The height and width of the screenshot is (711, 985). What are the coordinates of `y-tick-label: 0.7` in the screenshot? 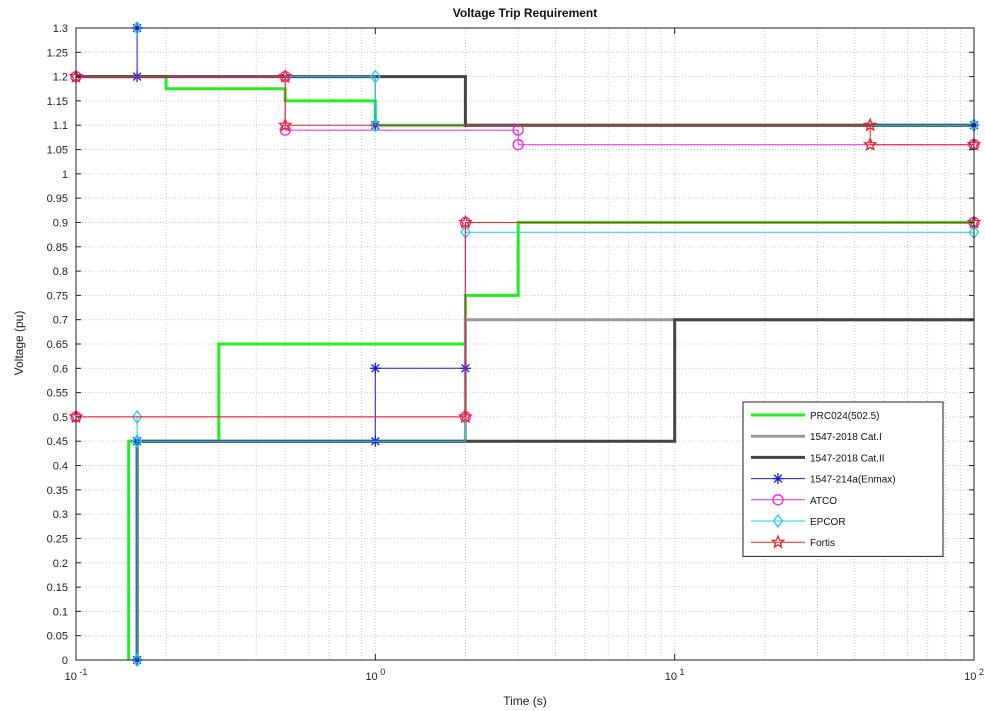 It's located at (60, 321).